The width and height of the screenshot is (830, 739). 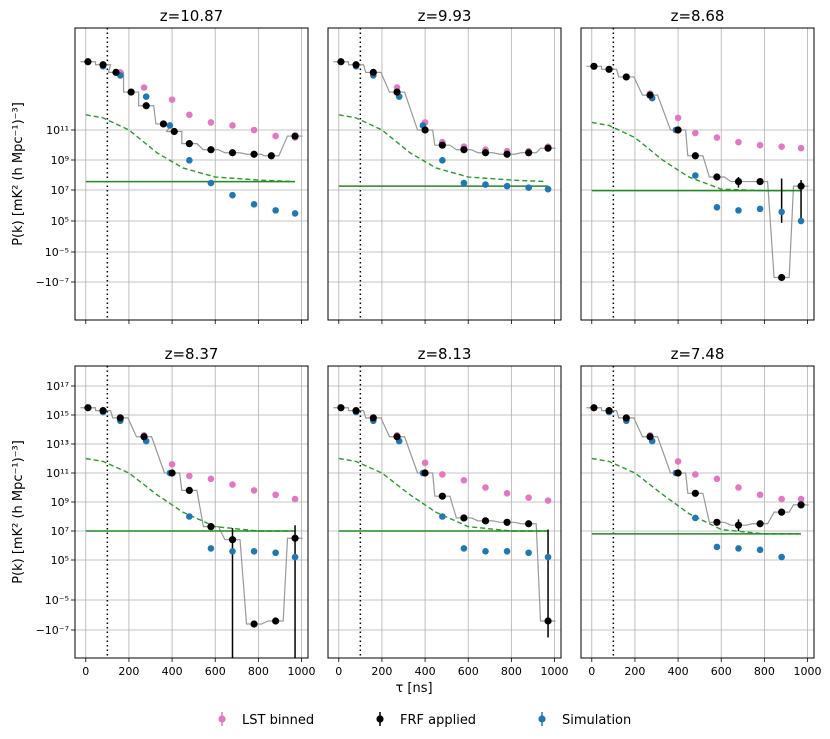 What do you see at coordinates (85, 671) in the screenshot?
I see `x-tick-label: 0` at bounding box center [85, 671].